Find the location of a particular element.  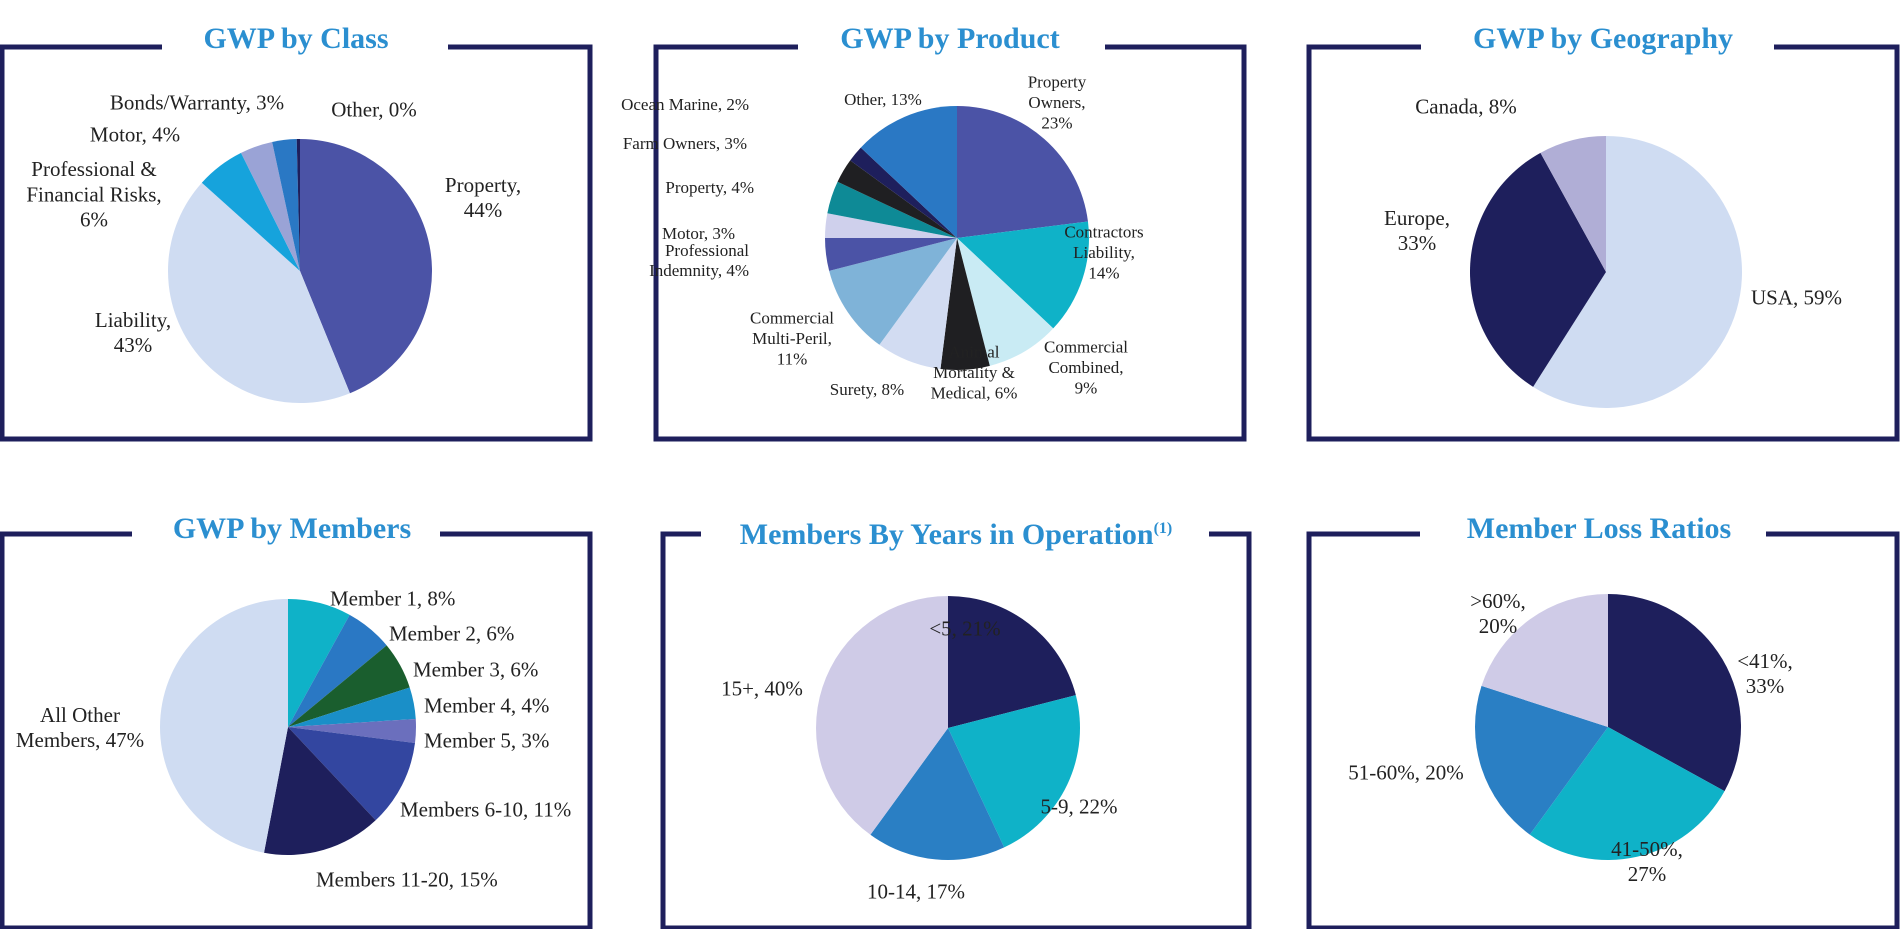

slice-label: 51-60%, 20% is located at coordinates (1405, 772).